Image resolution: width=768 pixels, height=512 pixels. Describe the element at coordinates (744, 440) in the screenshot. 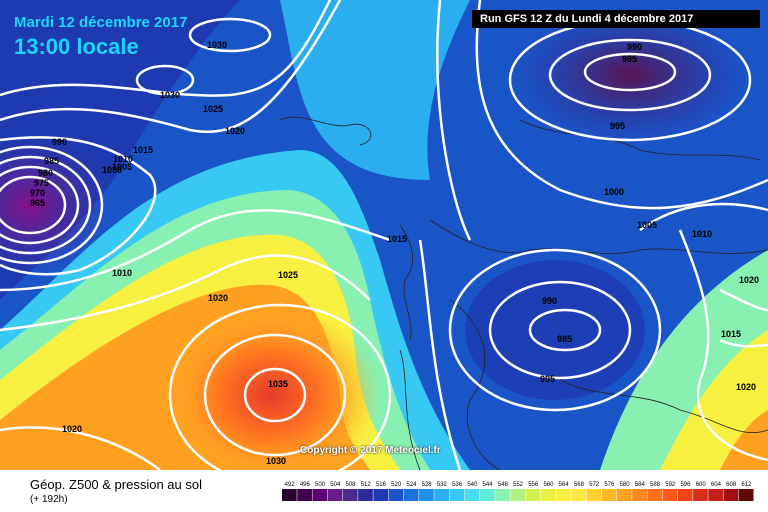

I see `z500-band-east-orange` at that location.